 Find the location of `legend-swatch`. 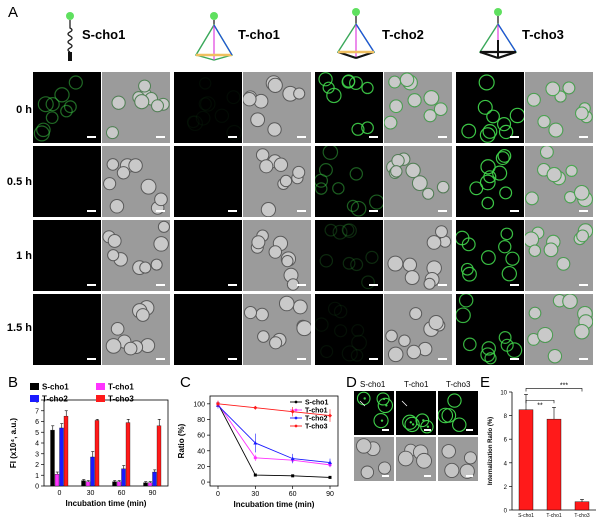

legend-swatch is located at coordinates (34, 386).